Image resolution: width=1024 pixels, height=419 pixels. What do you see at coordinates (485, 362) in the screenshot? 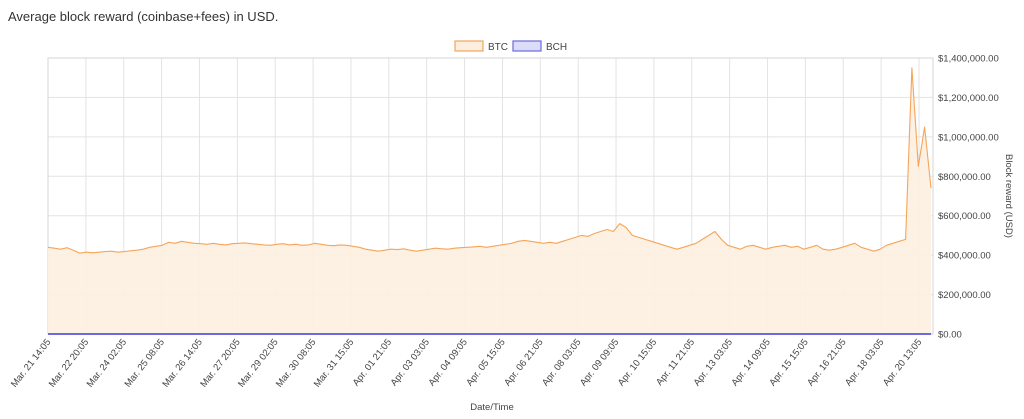
I see `x-tick-label: Apr. 05 15:05` at bounding box center [485, 362].